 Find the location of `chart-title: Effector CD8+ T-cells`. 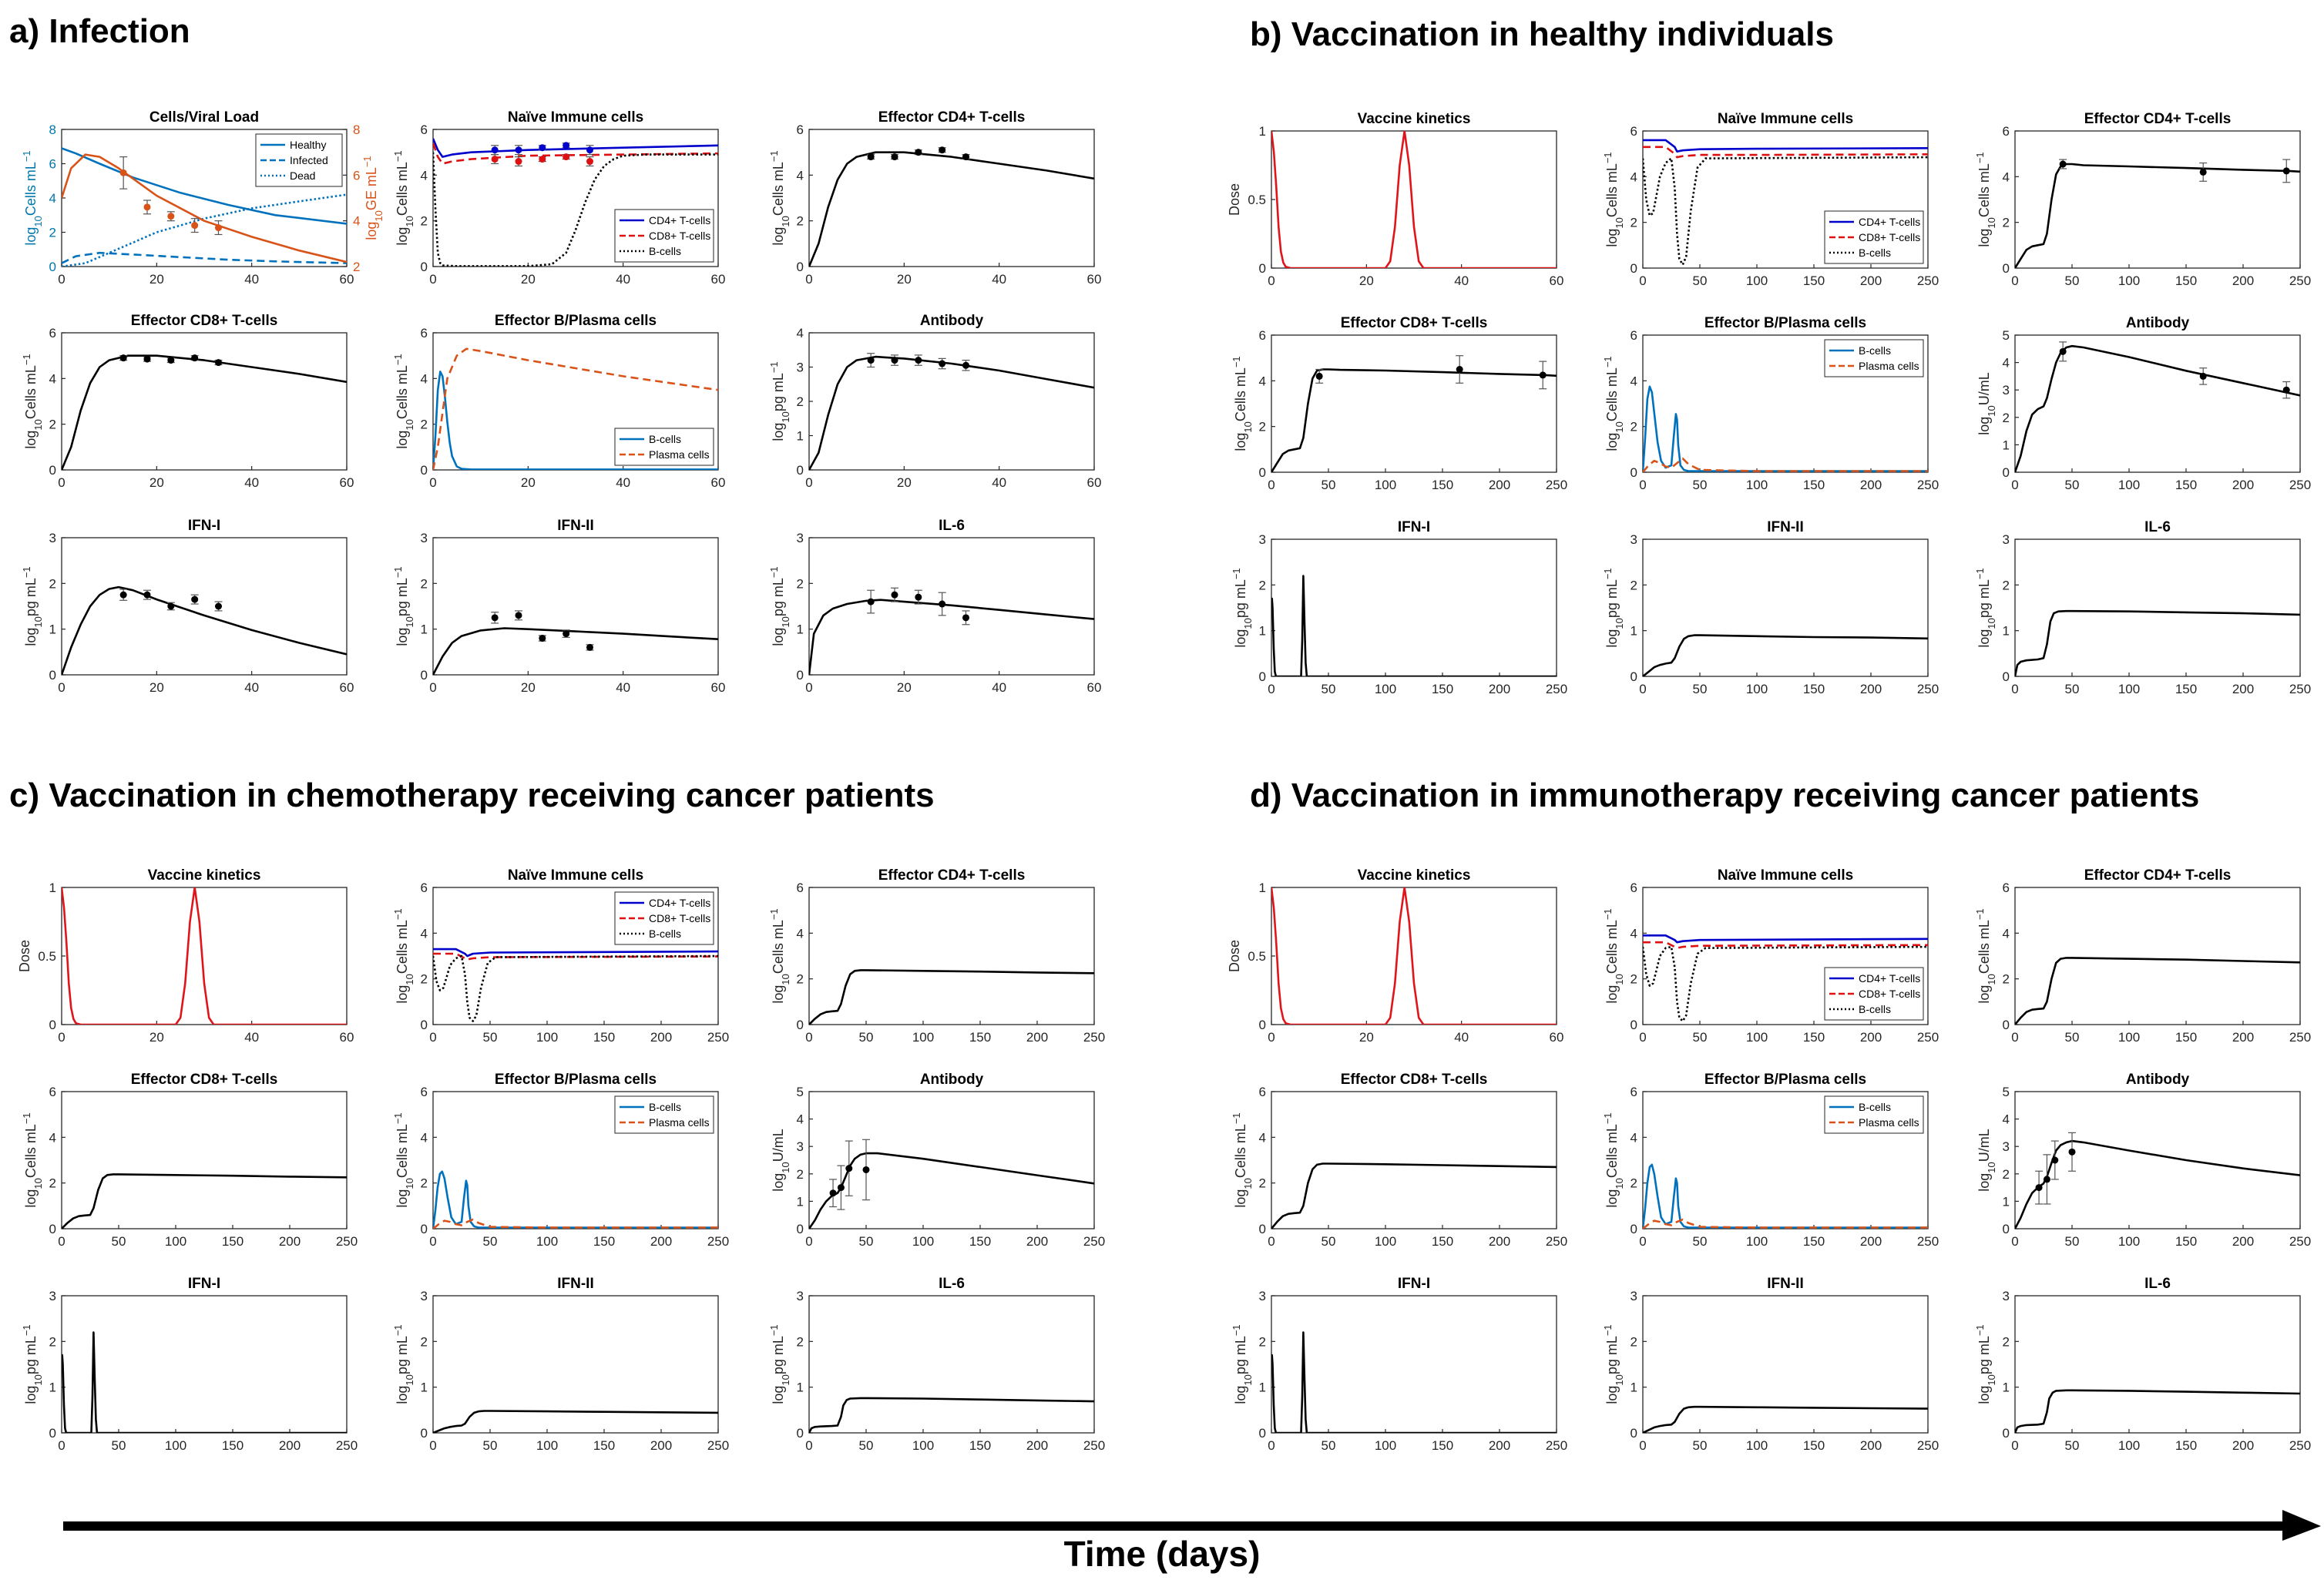

chart-title: Effector CD8+ T-cells is located at coordinates (1414, 1080).